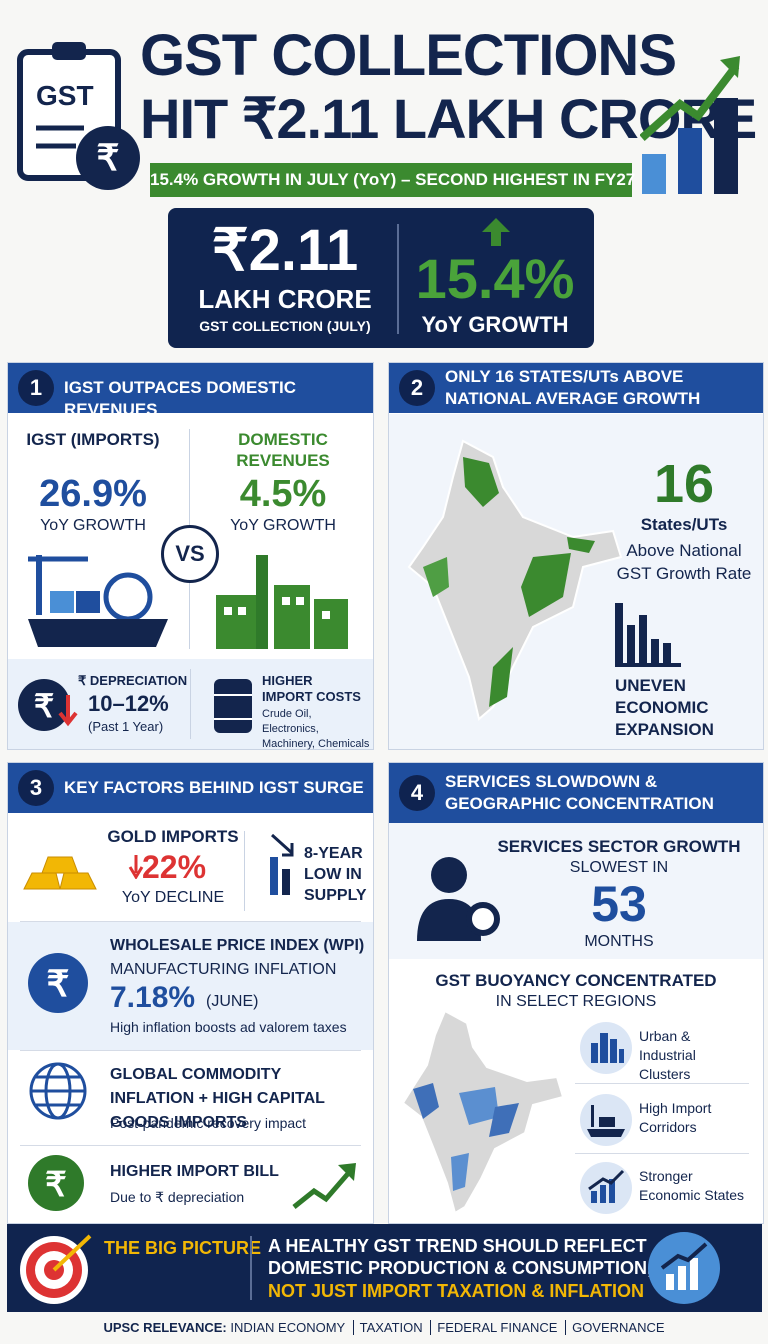 This screenshot has width=768, height=1344. I want to click on vs-badge: VS, so click(190, 554).